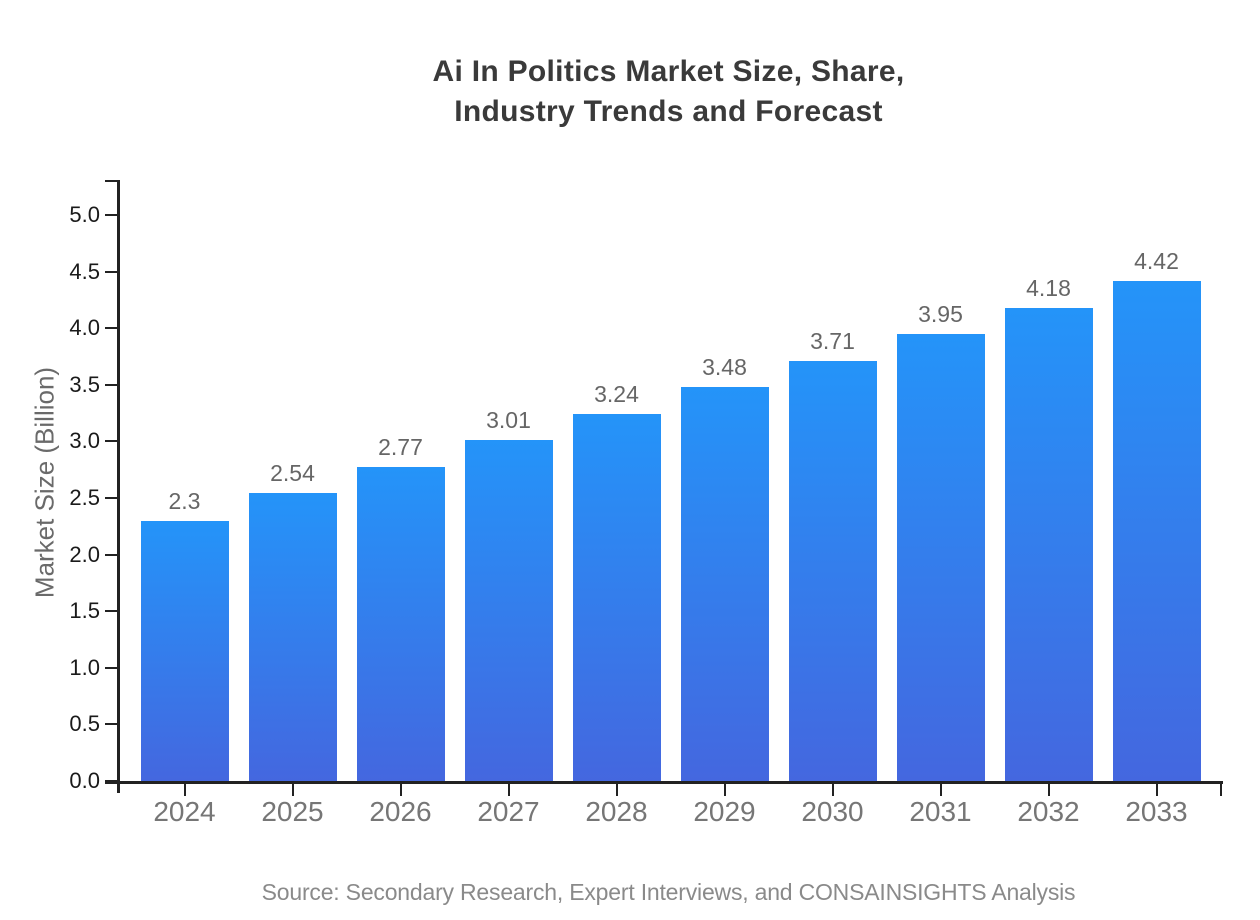  Describe the element at coordinates (1221, 790) in the screenshot. I see `x-axis-end-cap` at that location.